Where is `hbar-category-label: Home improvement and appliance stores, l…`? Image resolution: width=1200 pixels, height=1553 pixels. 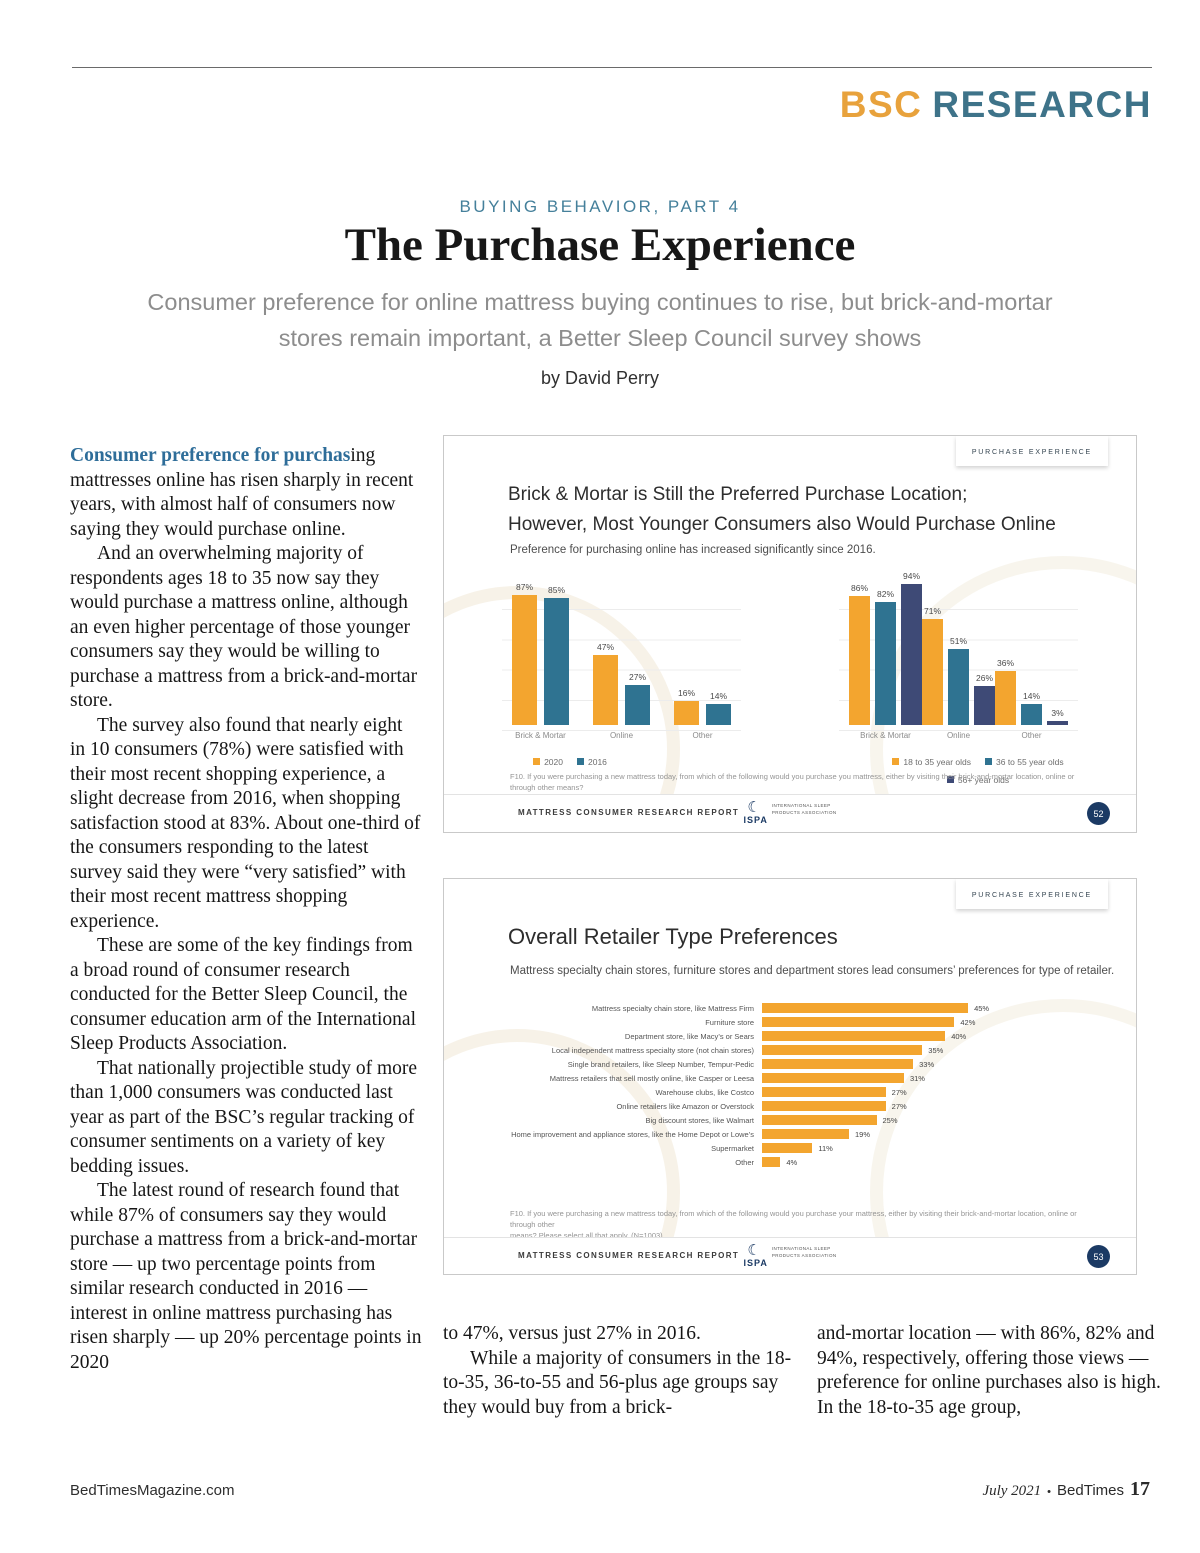 hbar-category-label: Home improvement and appliance stores, l… is located at coordinates (632, 1134).